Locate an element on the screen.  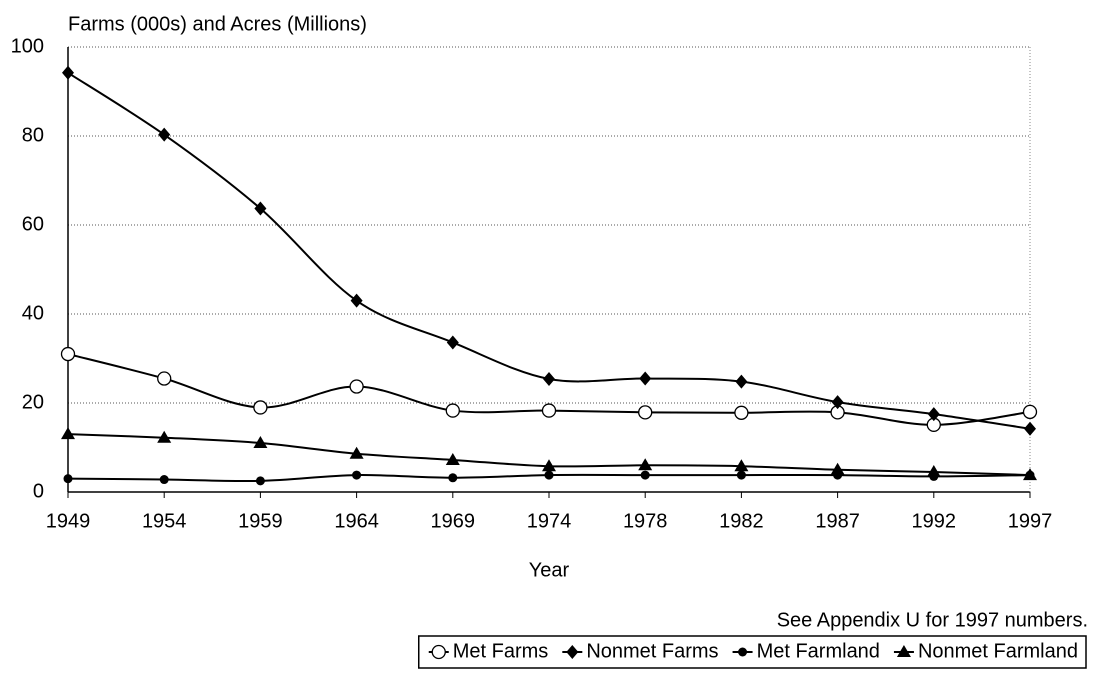
y-tick-label: 0 is located at coordinates (38, 491).